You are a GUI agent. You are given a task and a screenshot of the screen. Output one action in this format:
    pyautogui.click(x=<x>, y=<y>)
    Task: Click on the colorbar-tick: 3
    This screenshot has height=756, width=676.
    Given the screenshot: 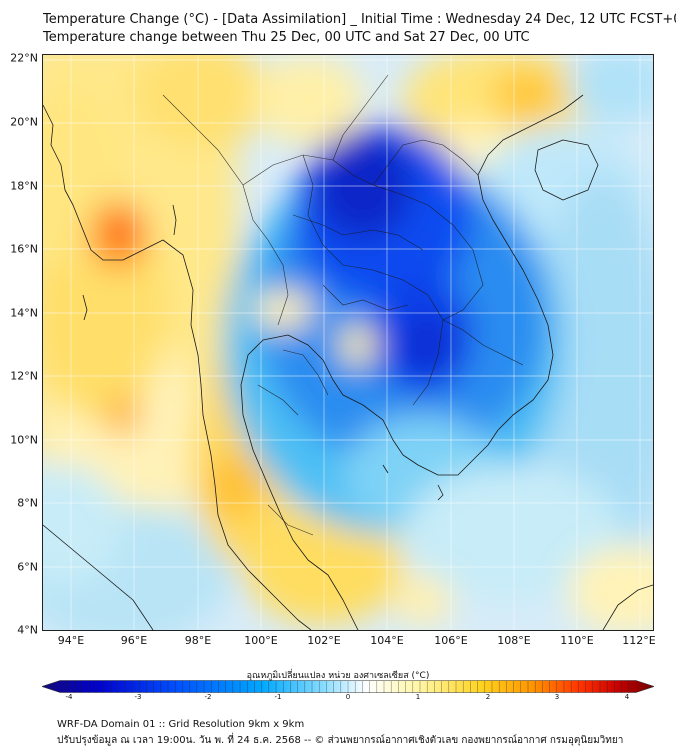 What is the action you would take?
    pyautogui.click(x=557, y=697)
    